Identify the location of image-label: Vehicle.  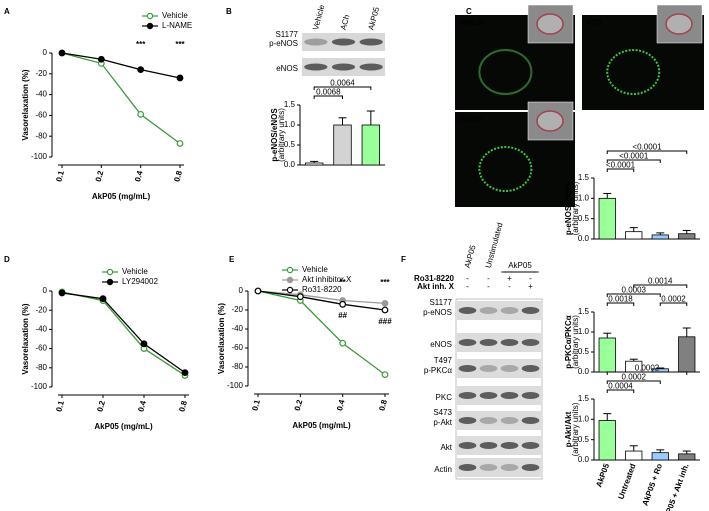
(472, 22).